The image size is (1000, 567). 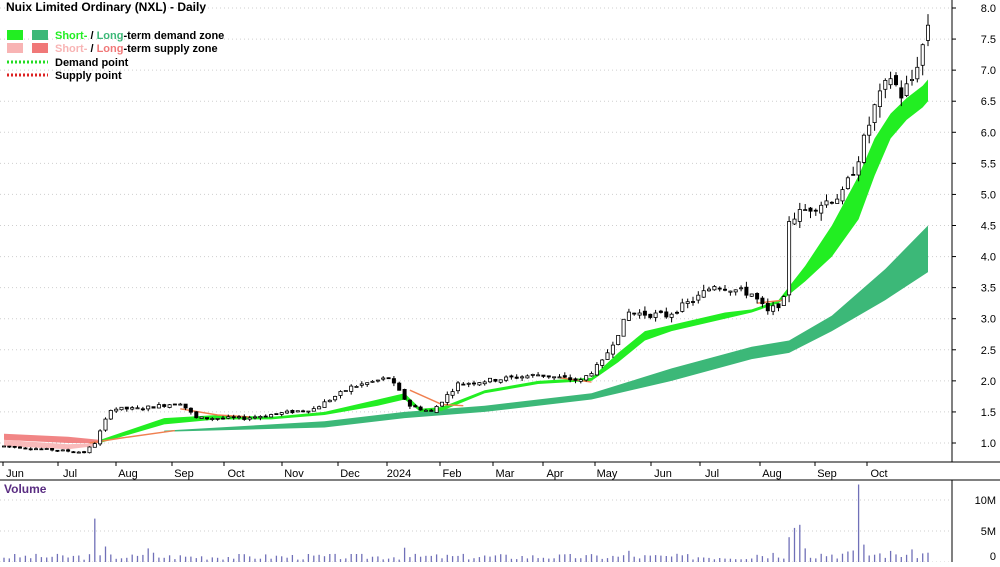 I want to click on supply-zone-sep: /, so click(x=91, y=49).